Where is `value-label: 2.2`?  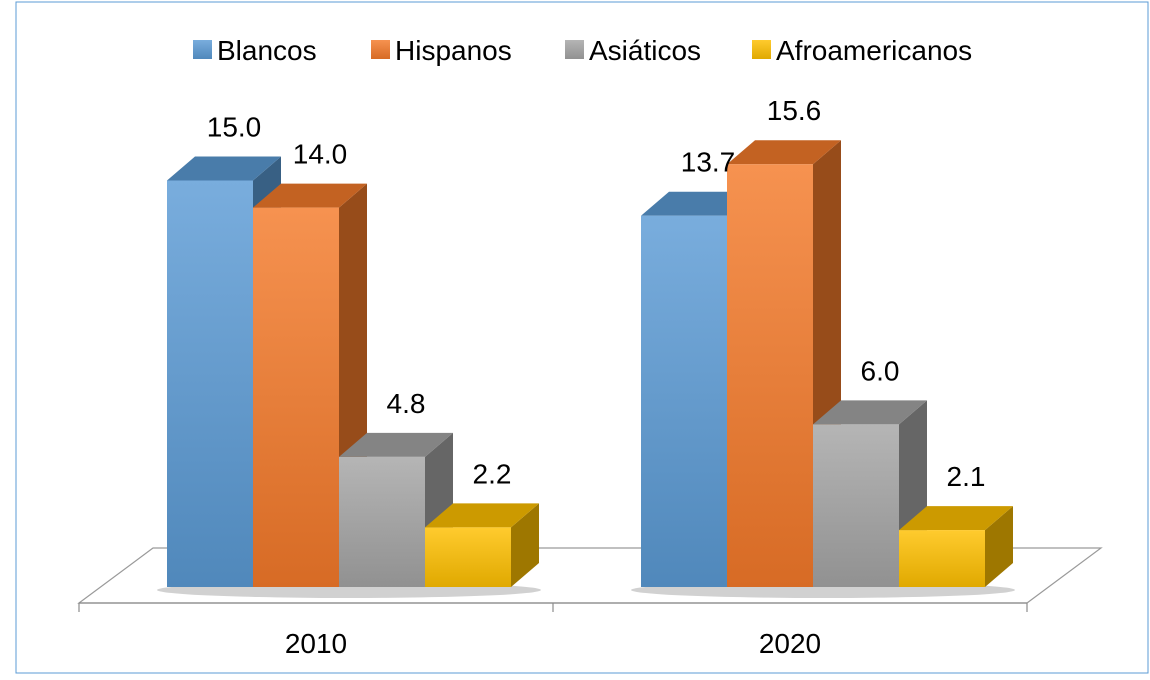 value-label: 2.2 is located at coordinates (492, 473).